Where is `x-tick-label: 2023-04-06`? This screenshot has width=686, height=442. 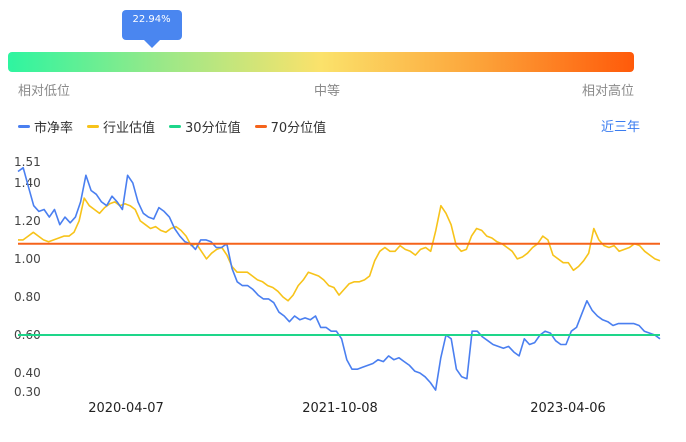 x-tick-label: 2023-04-06 is located at coordinates (568, 408).